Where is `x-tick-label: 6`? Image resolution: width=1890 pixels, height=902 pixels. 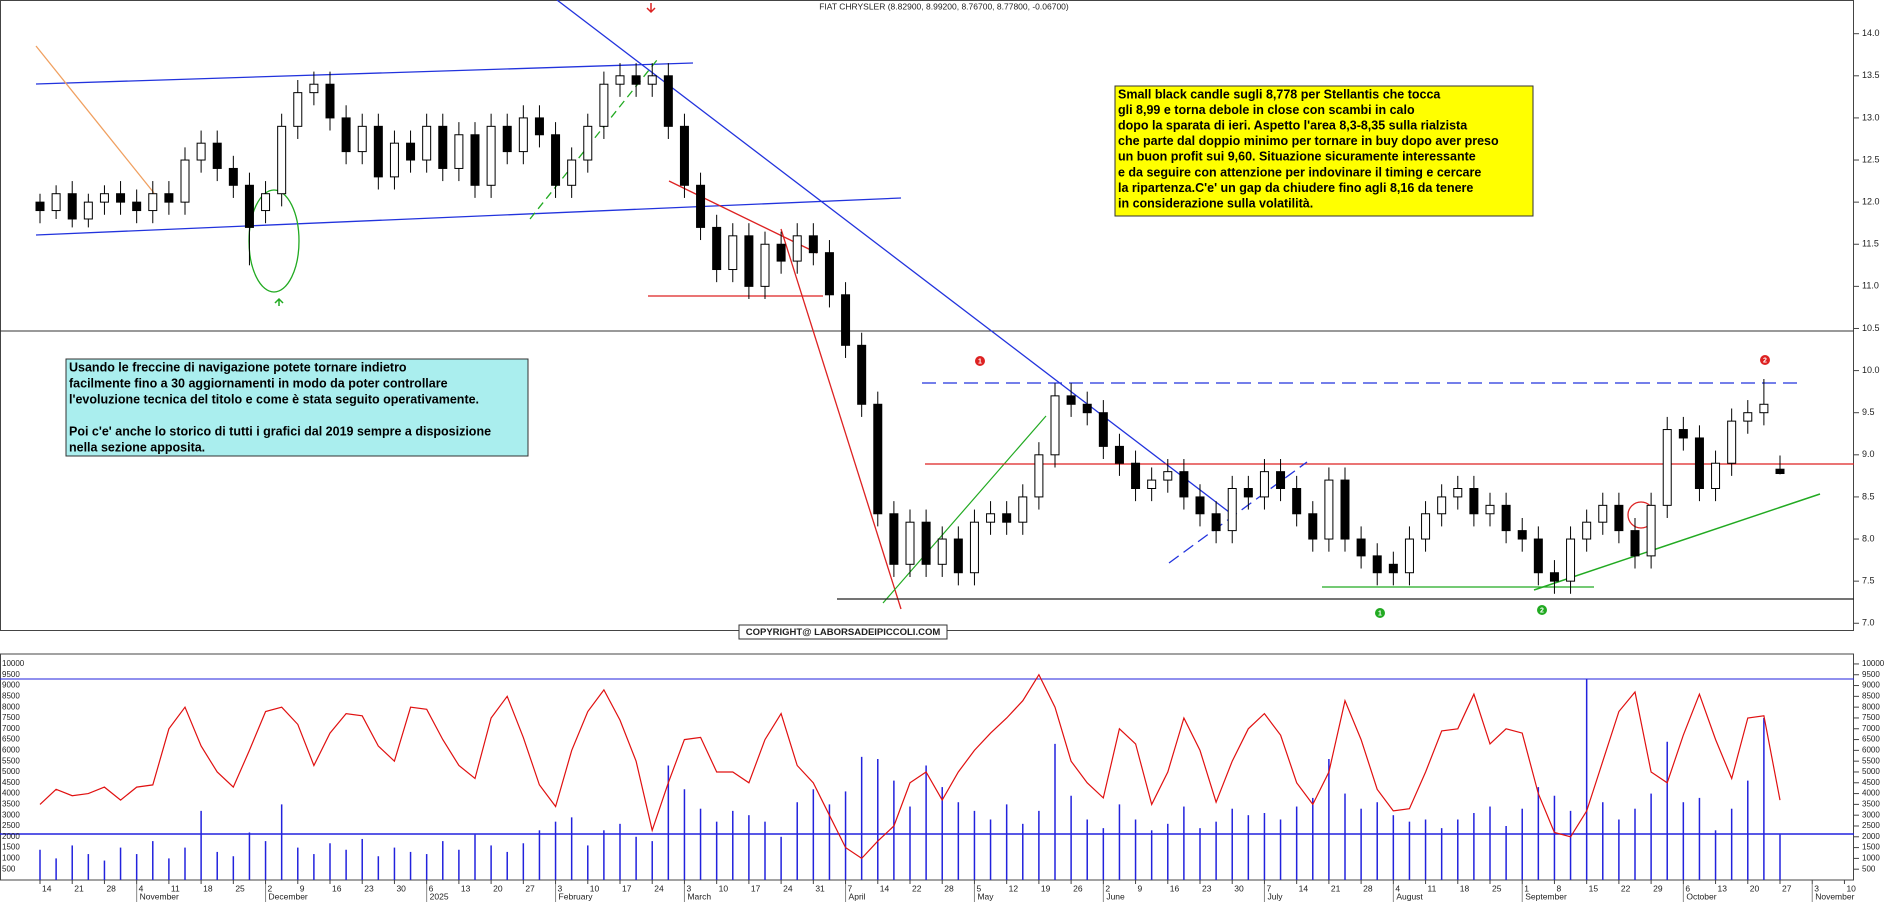
x-tick-label: 6 is located at coordinates (431, 888).